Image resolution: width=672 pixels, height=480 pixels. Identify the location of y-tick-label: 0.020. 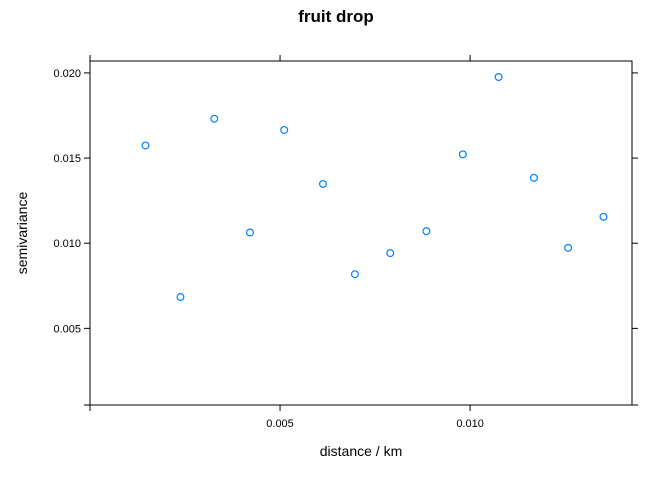
(67, 74).